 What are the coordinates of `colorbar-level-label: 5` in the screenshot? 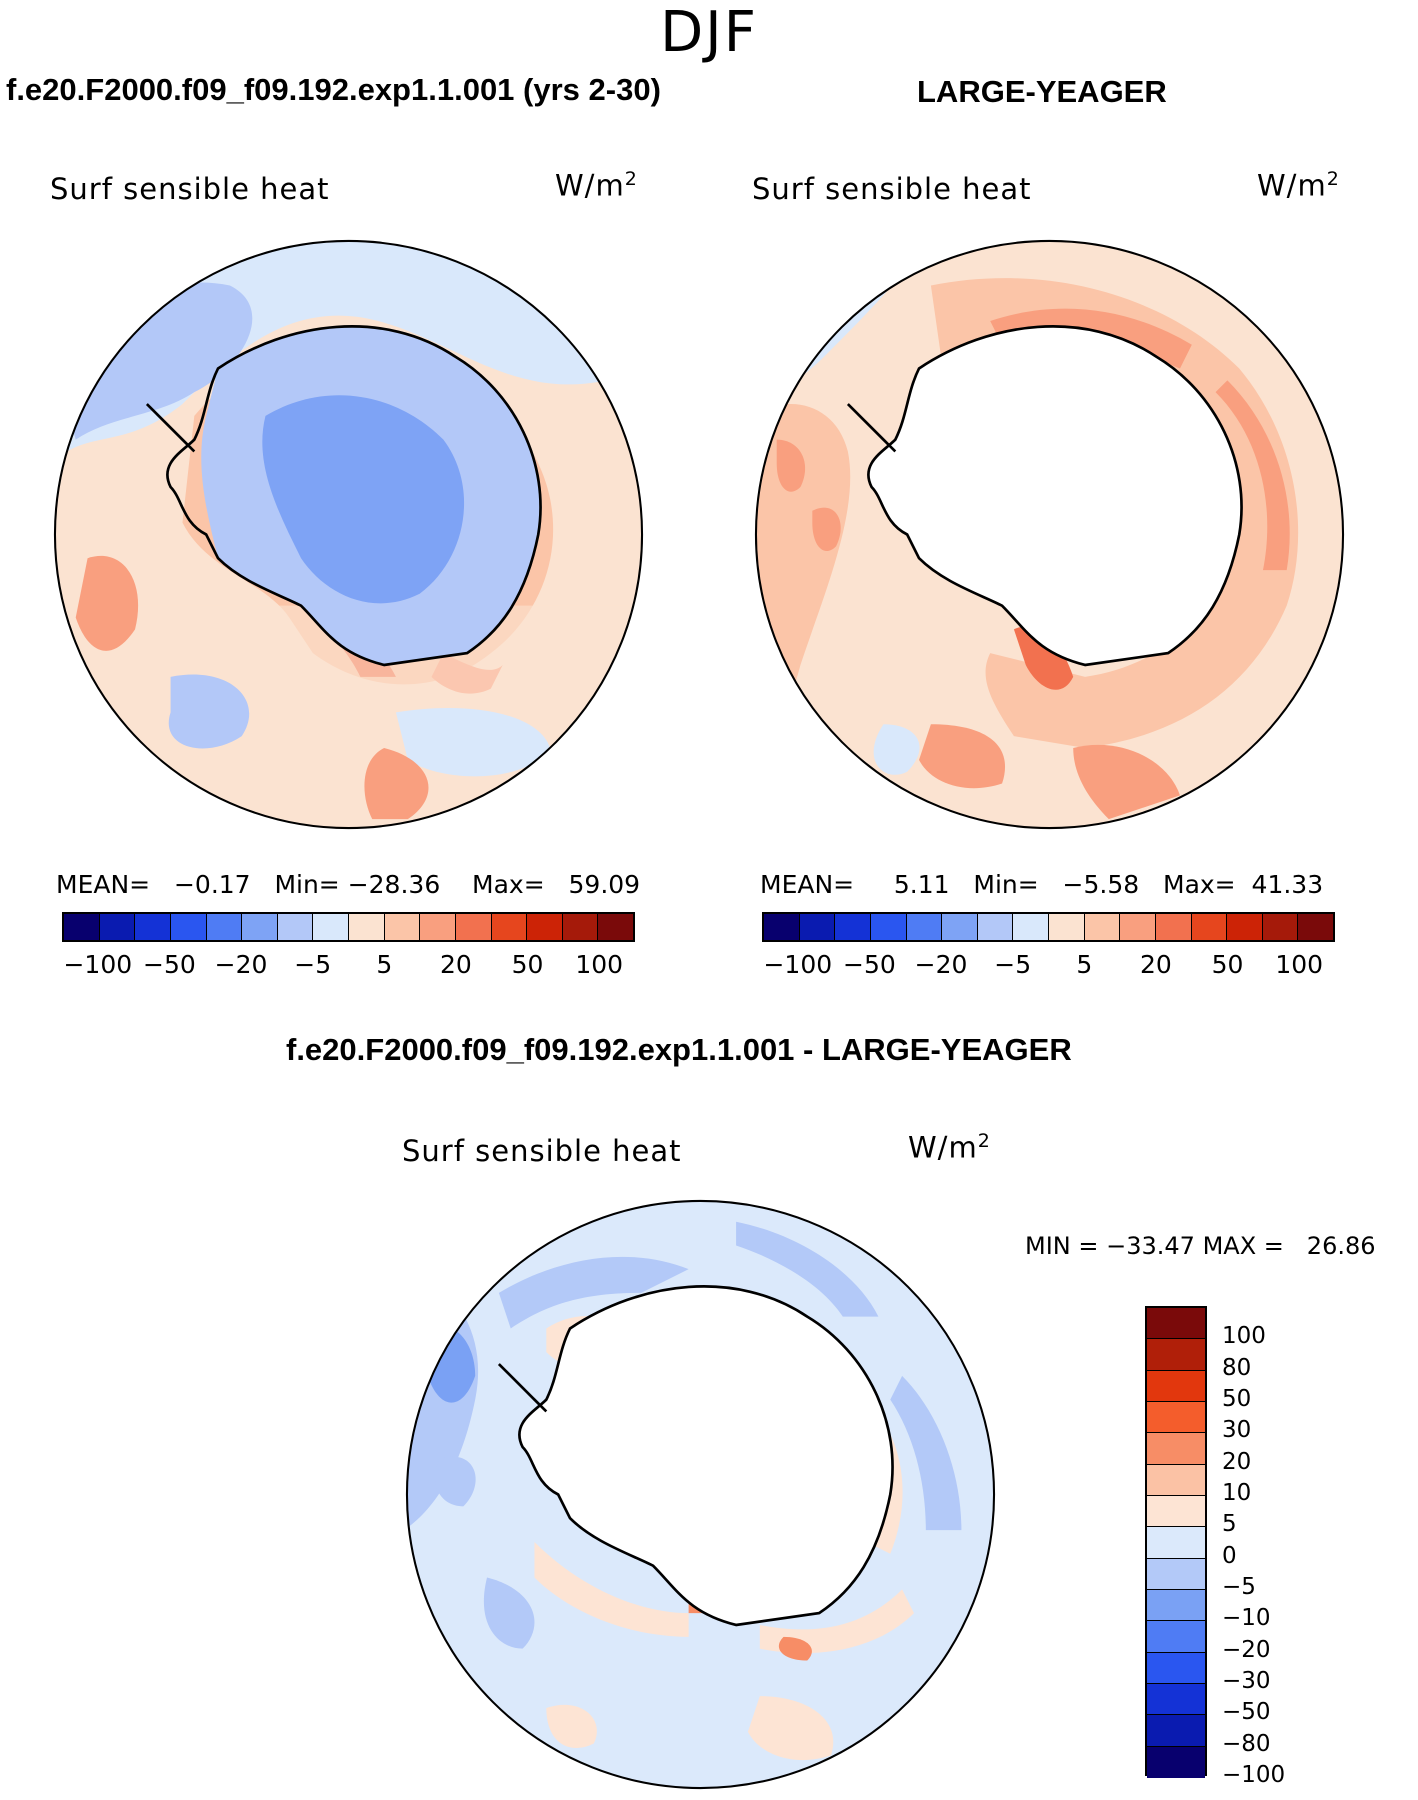 It's located at (1229, 1524).